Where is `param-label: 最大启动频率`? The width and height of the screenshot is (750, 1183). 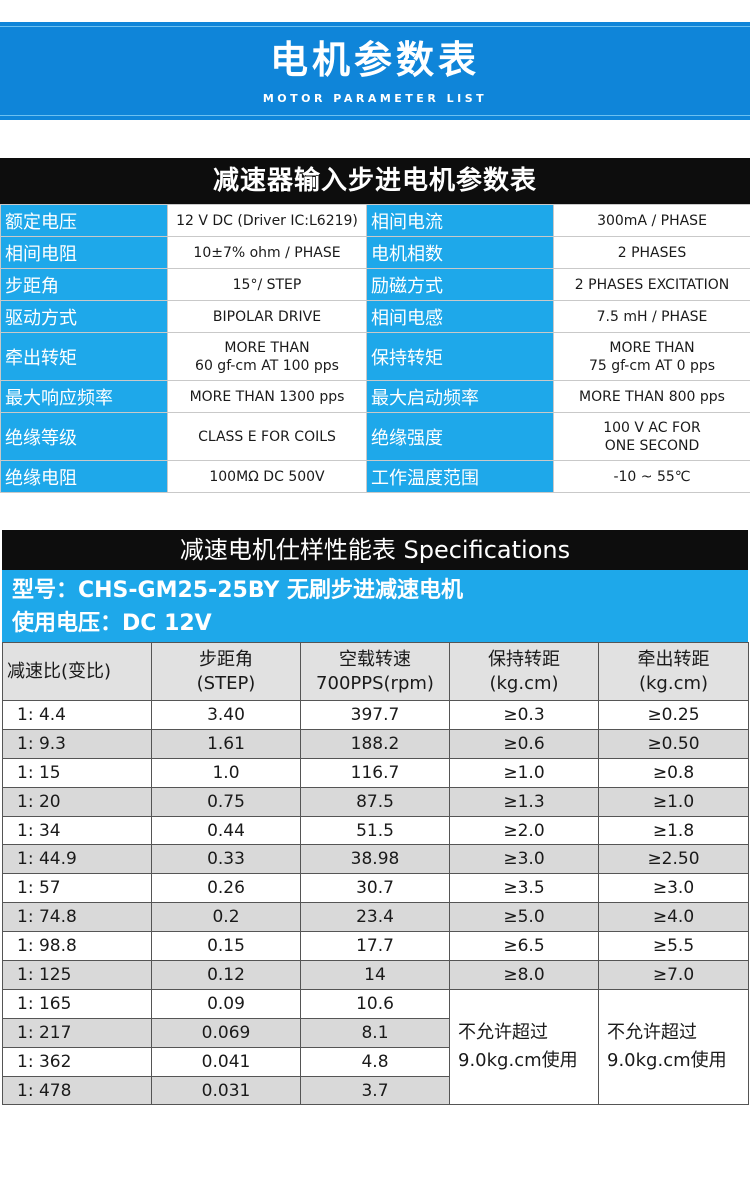
param-label: 最大启动频率 is located at coordinates (460, 396).